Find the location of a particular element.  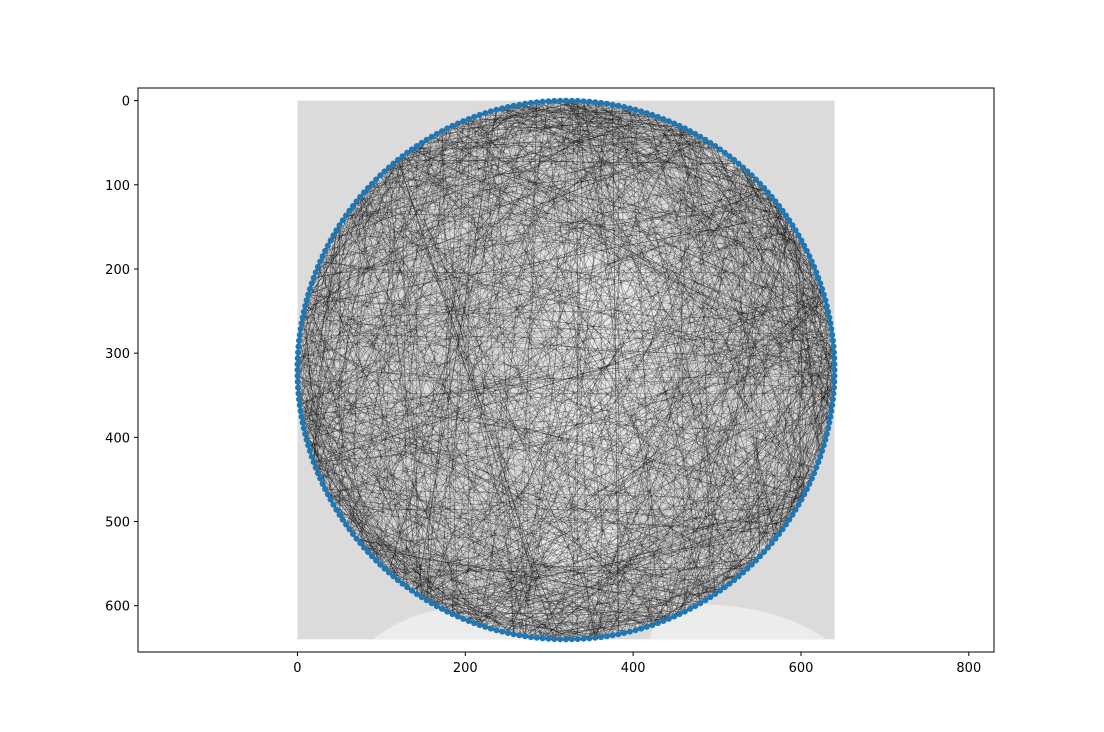

y-tick-label: 0 is located at coordinates (126, 102).